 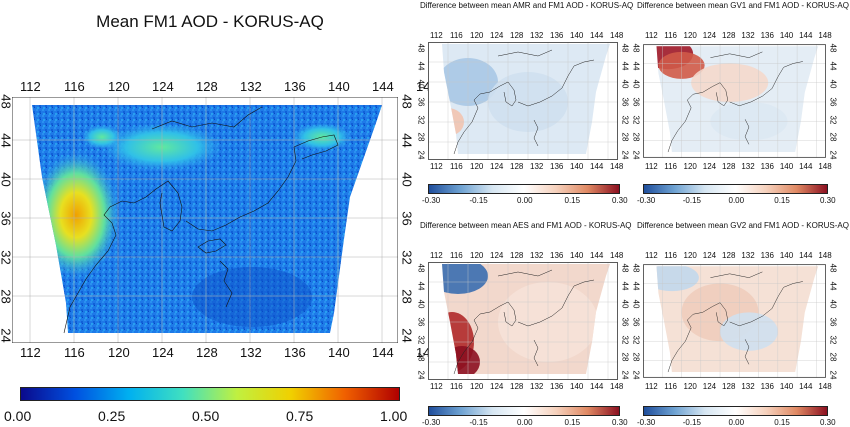 I want to click on lat-tick-label: 40, so click(x=407, y=179).